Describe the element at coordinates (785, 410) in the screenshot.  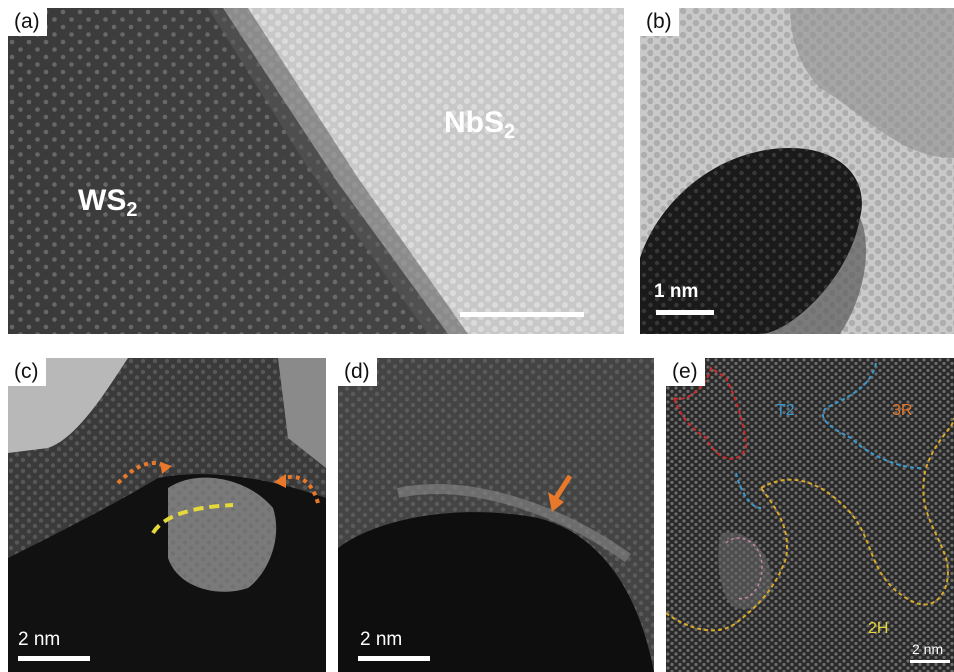
I see `region-t2-label: T2` at that location.